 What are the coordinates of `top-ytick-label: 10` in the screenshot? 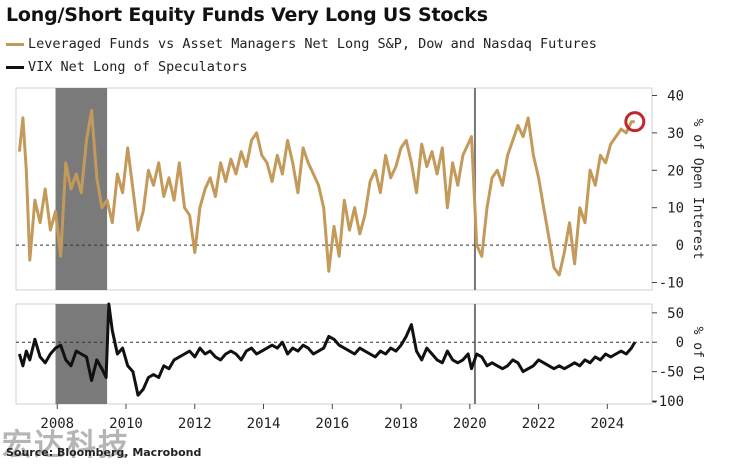 It's located at (675, 209).